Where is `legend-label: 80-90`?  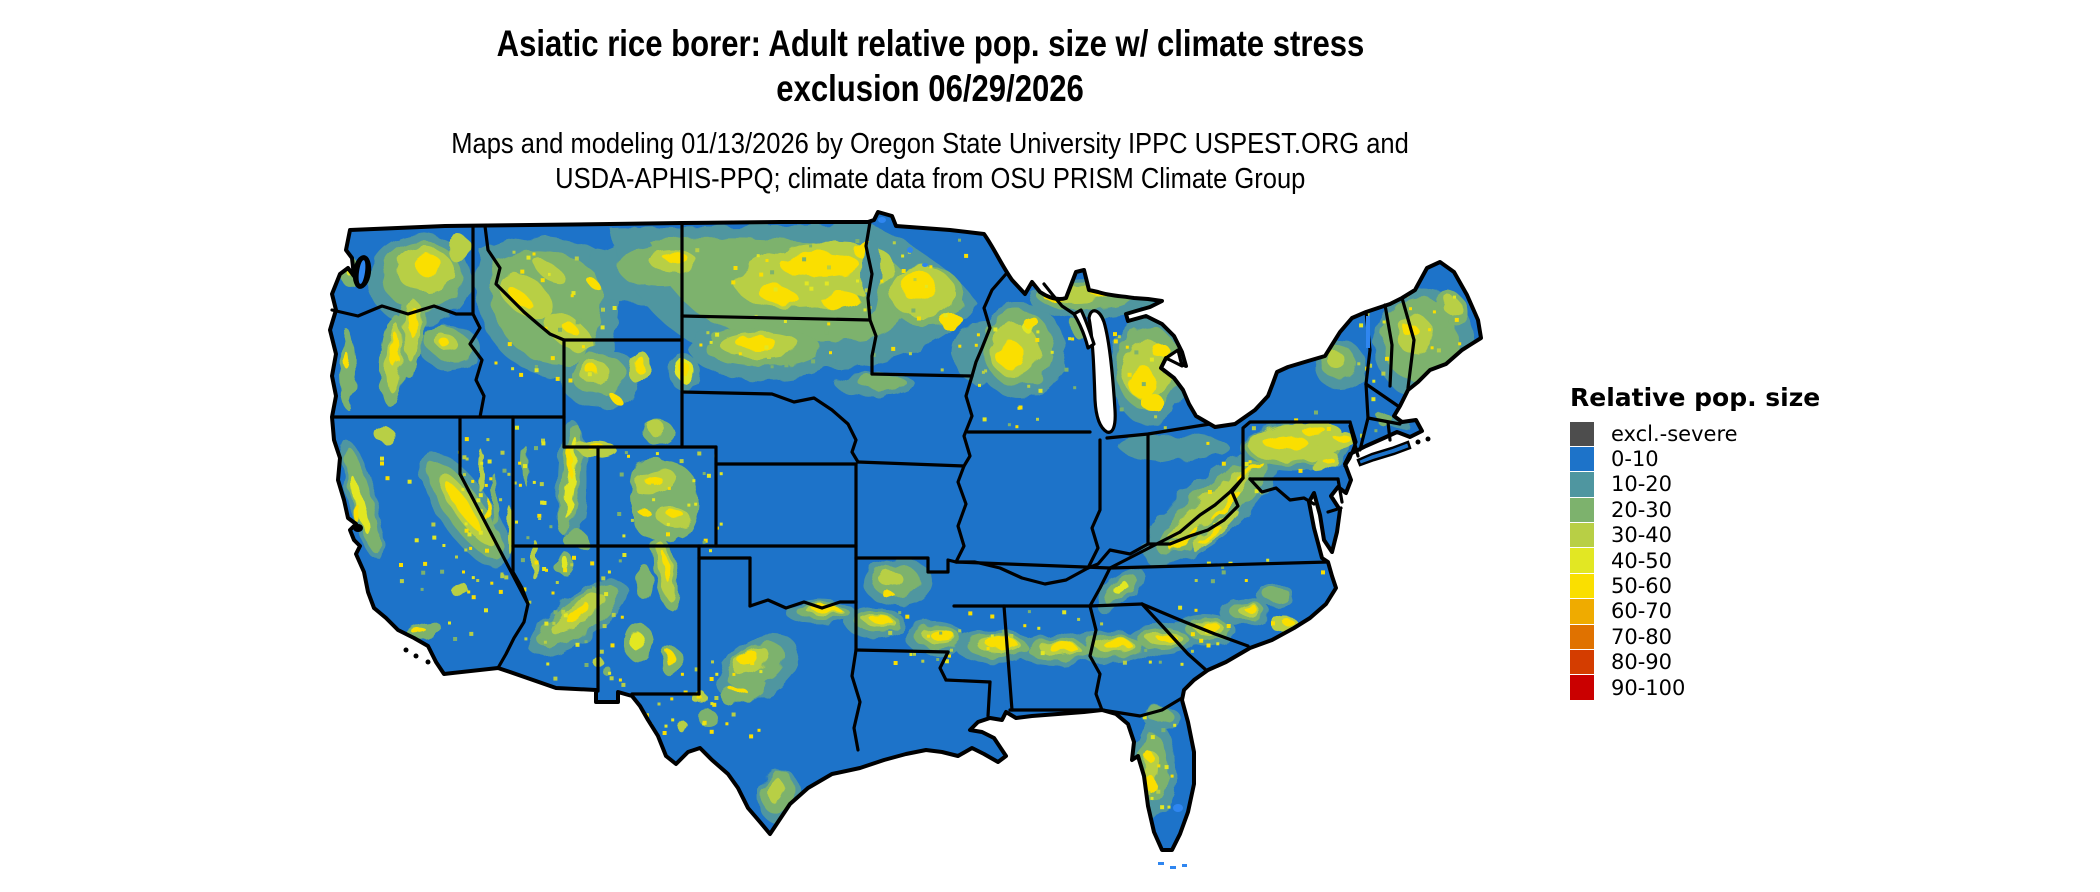 legend-label: 80-90 is located at coordinates (1642, 662).